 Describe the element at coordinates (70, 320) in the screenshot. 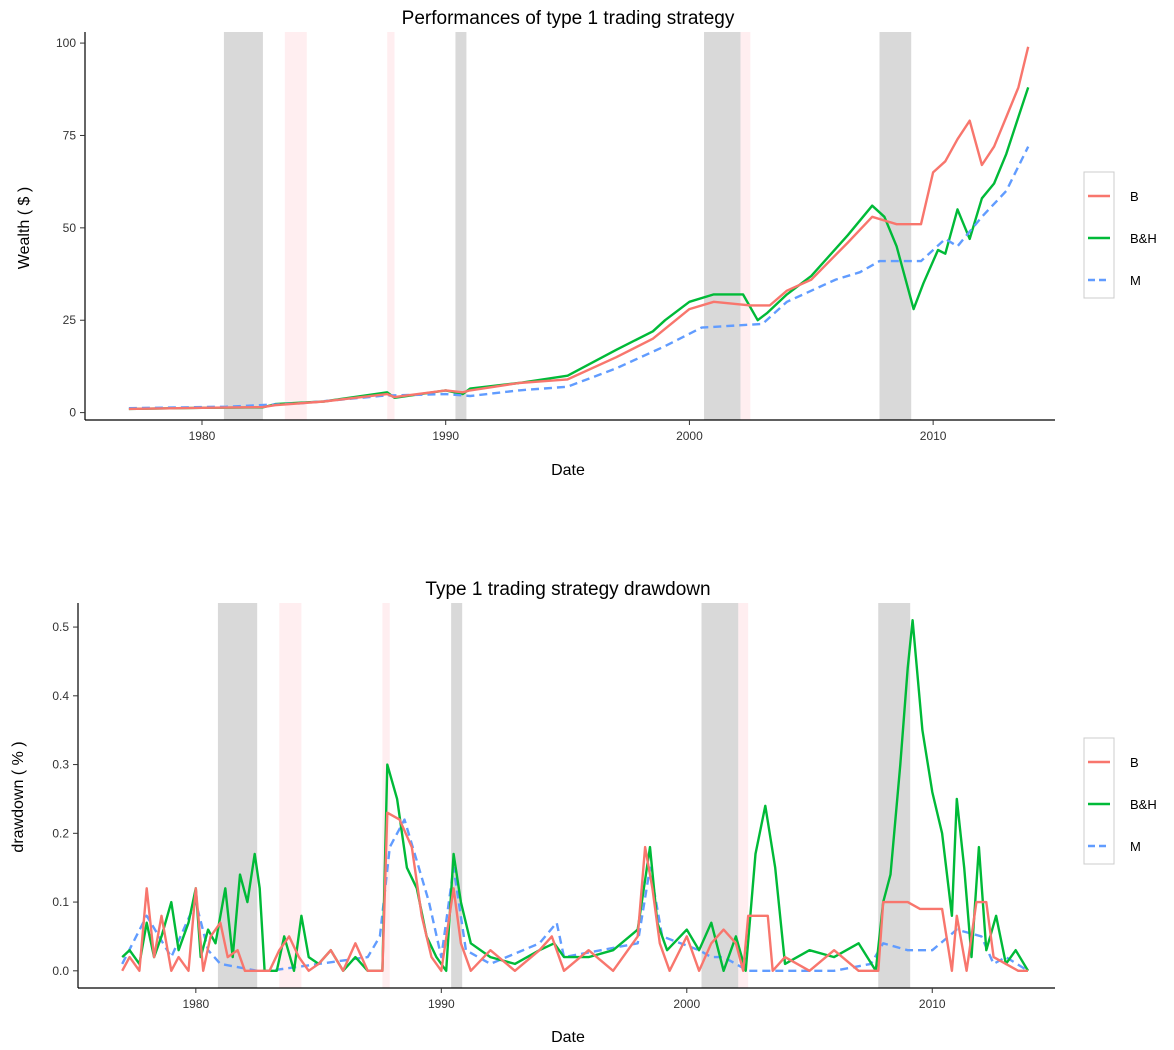

I see `y-tick-label: 25` at that location.